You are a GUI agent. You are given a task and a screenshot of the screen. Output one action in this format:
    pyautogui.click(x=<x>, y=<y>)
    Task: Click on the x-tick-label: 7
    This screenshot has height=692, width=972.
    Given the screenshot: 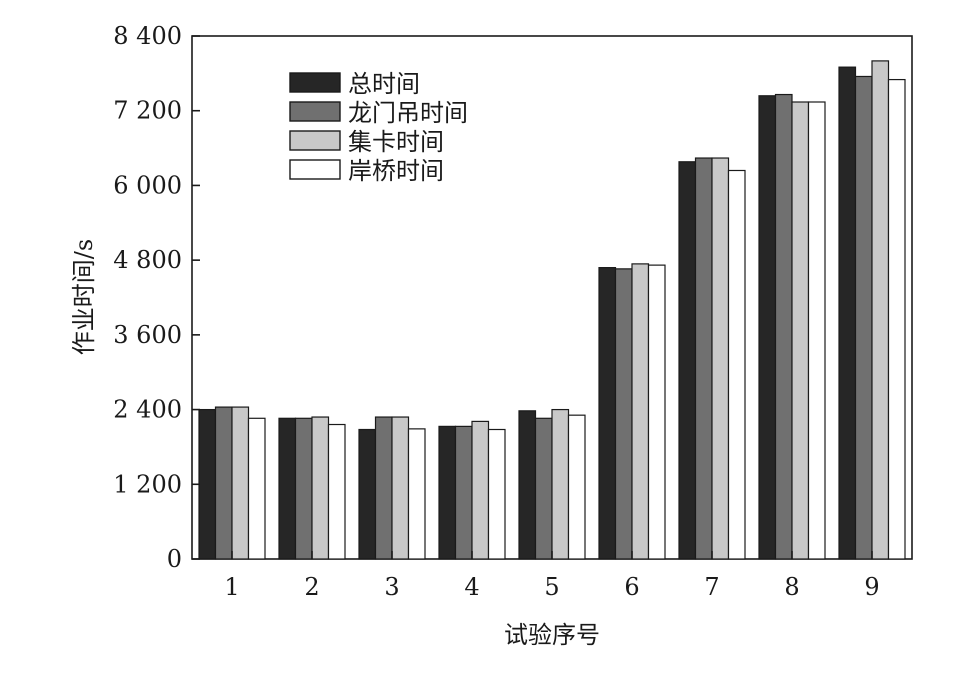 What is the action you would take?
    pyautogui.click(x=711, y=587)
    